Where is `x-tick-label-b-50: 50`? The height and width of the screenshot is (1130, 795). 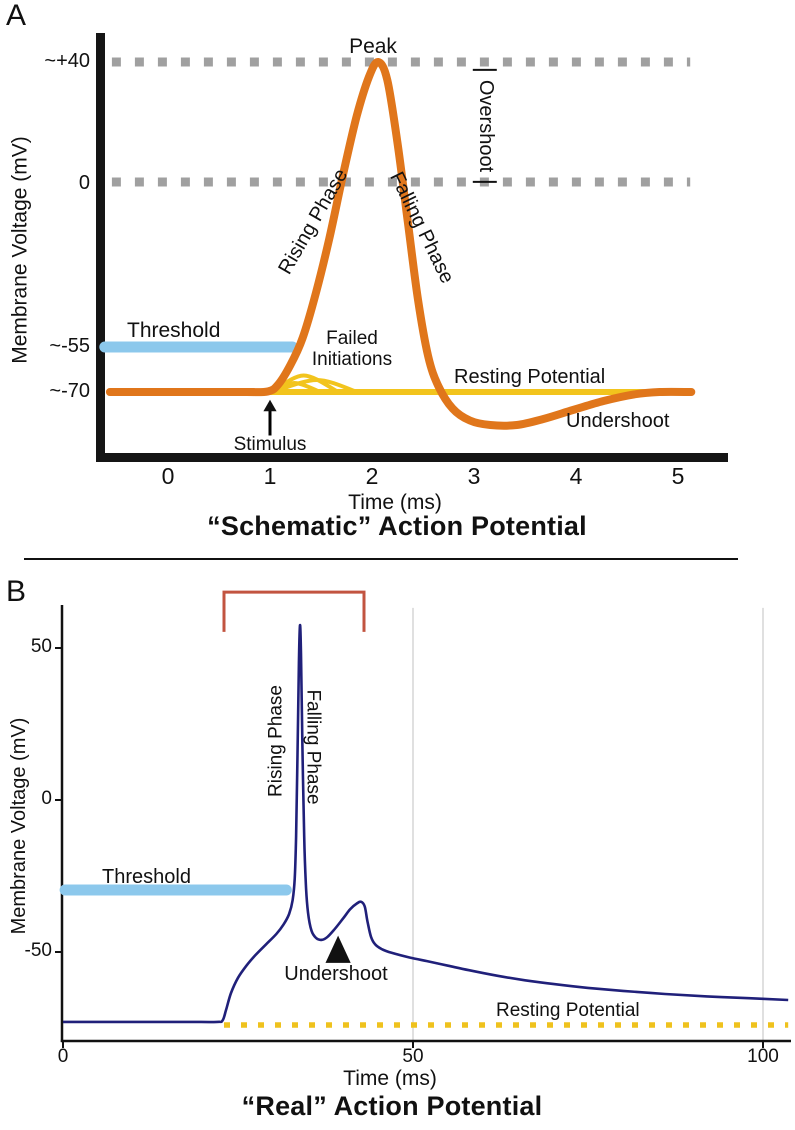
x-tick-label-b-50: 50 is located at coordinates (413, 1056).